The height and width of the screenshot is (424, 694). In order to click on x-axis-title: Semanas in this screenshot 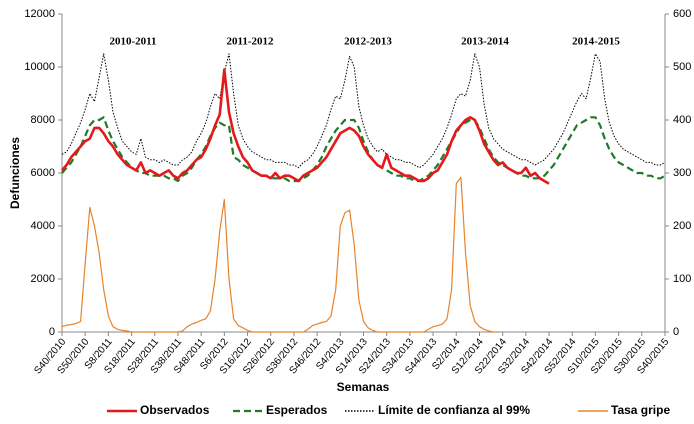, I will do `click(363, 387)`.